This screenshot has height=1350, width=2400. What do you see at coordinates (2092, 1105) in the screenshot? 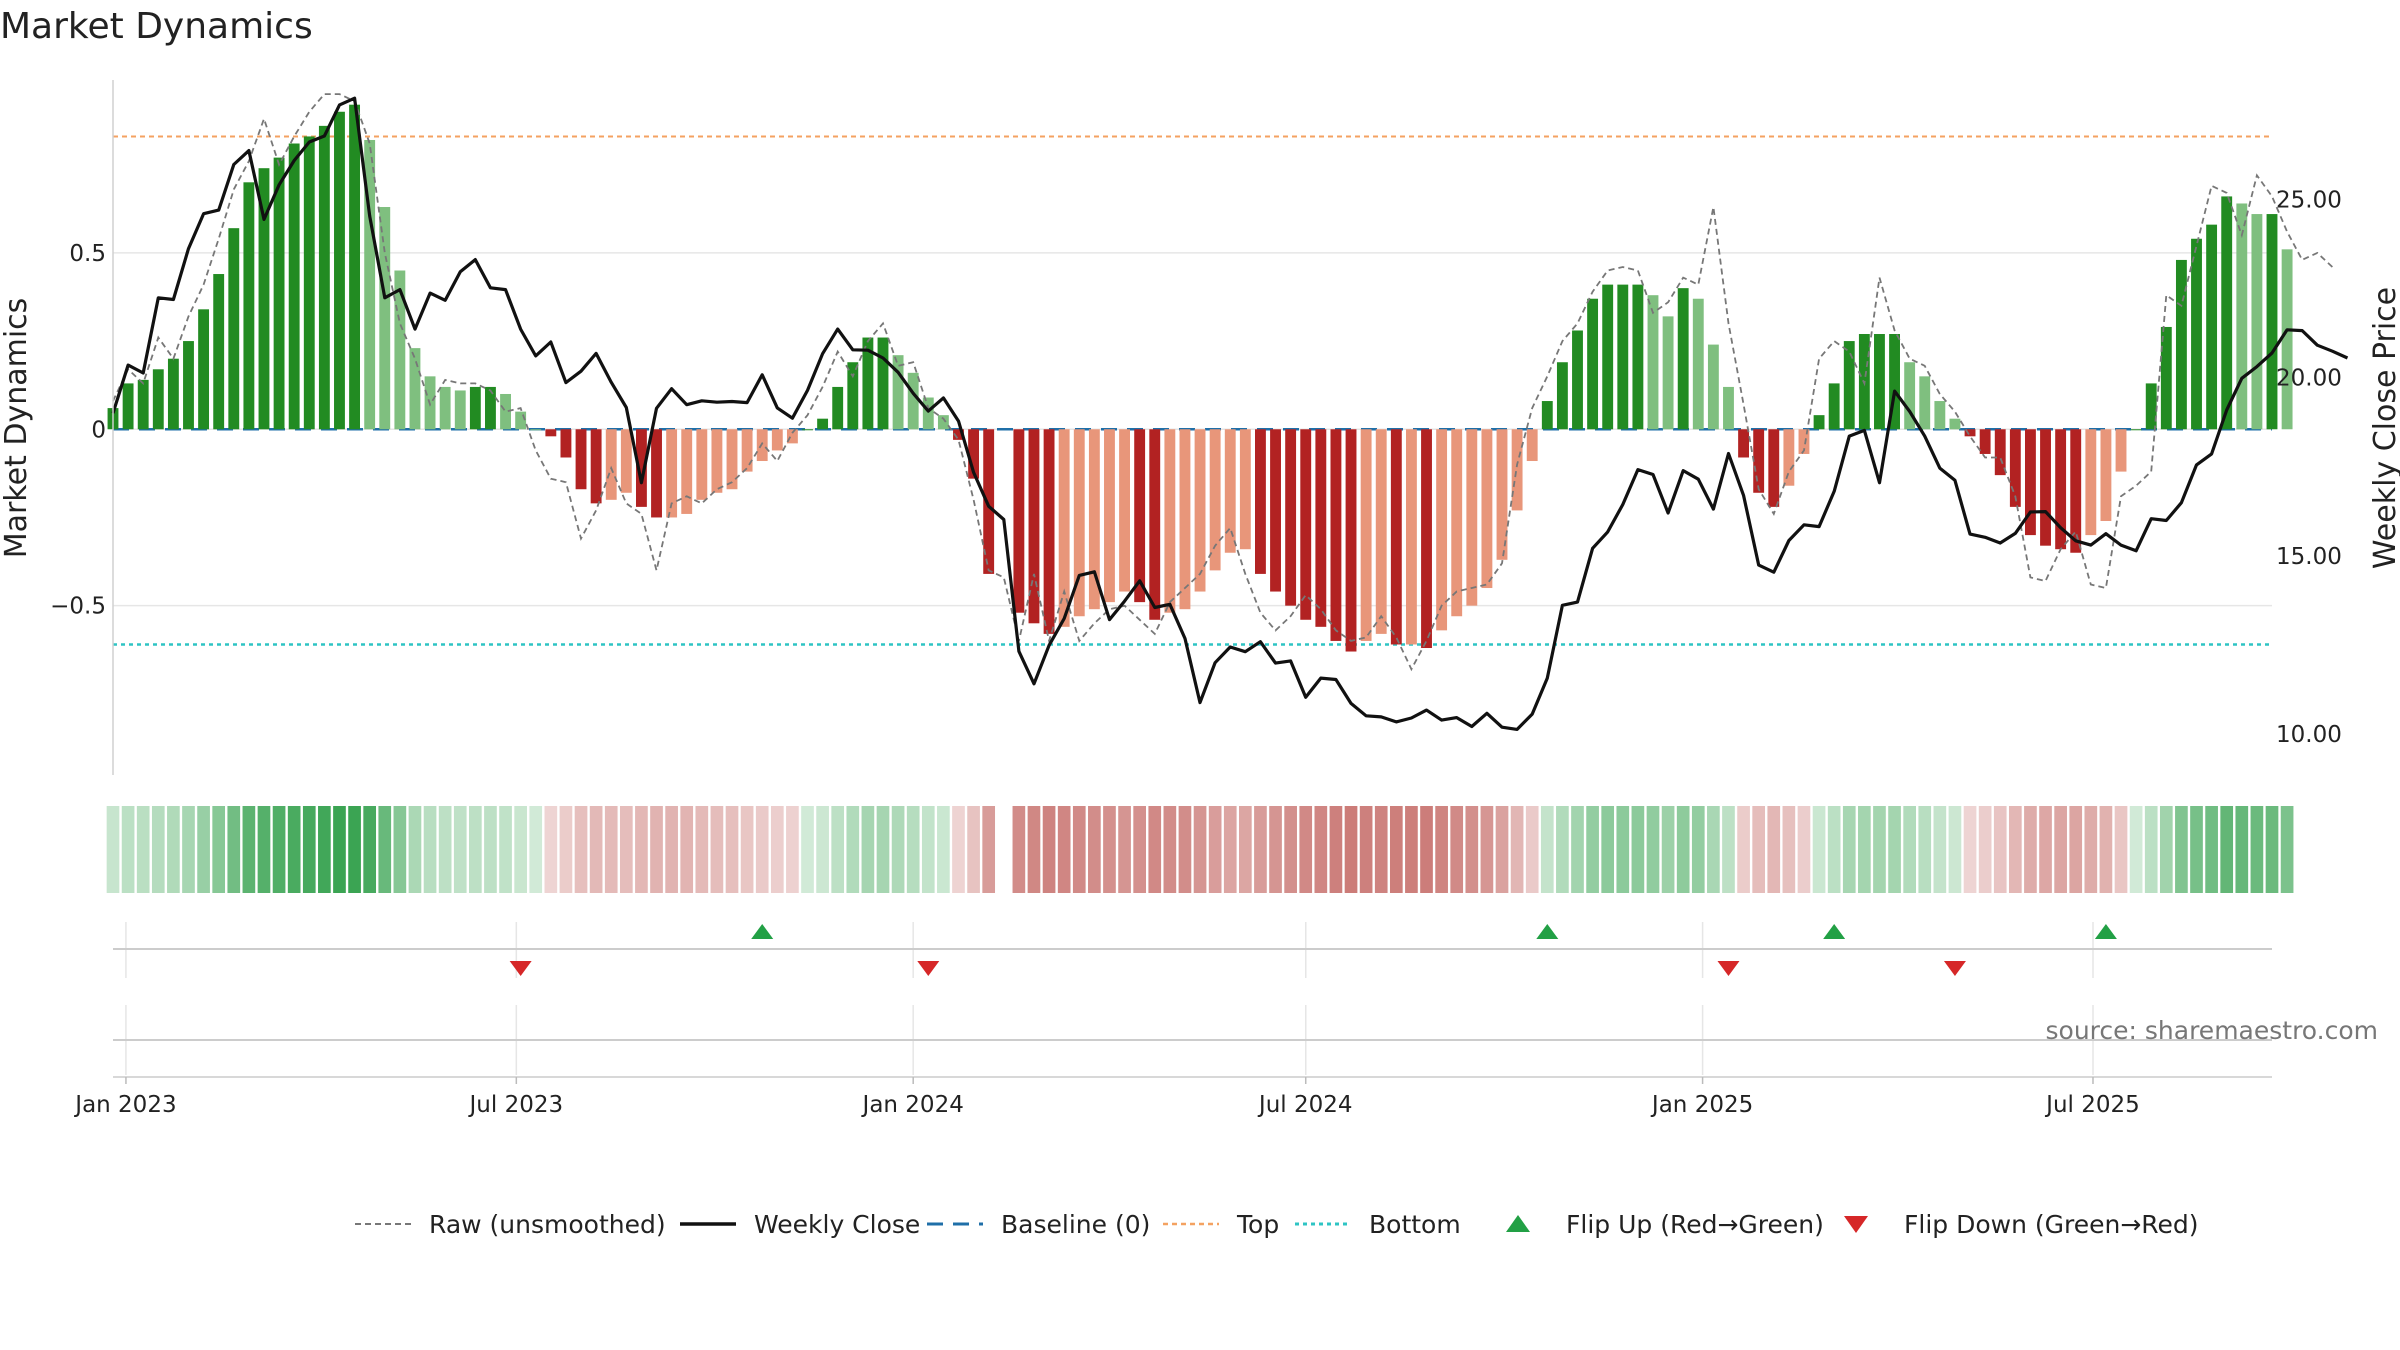
I see `x-tick-label: Jul 2025` at bounding box center [2092, 1105].